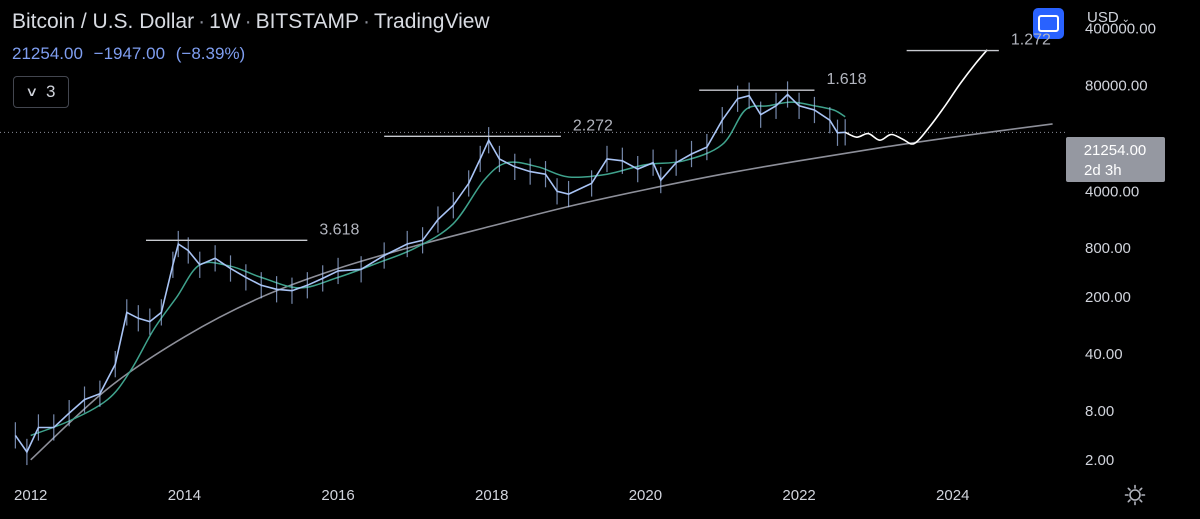 This screenshot has width=1200, height=519. I want to click on x-tick-label: 2020, so click(645, 495).